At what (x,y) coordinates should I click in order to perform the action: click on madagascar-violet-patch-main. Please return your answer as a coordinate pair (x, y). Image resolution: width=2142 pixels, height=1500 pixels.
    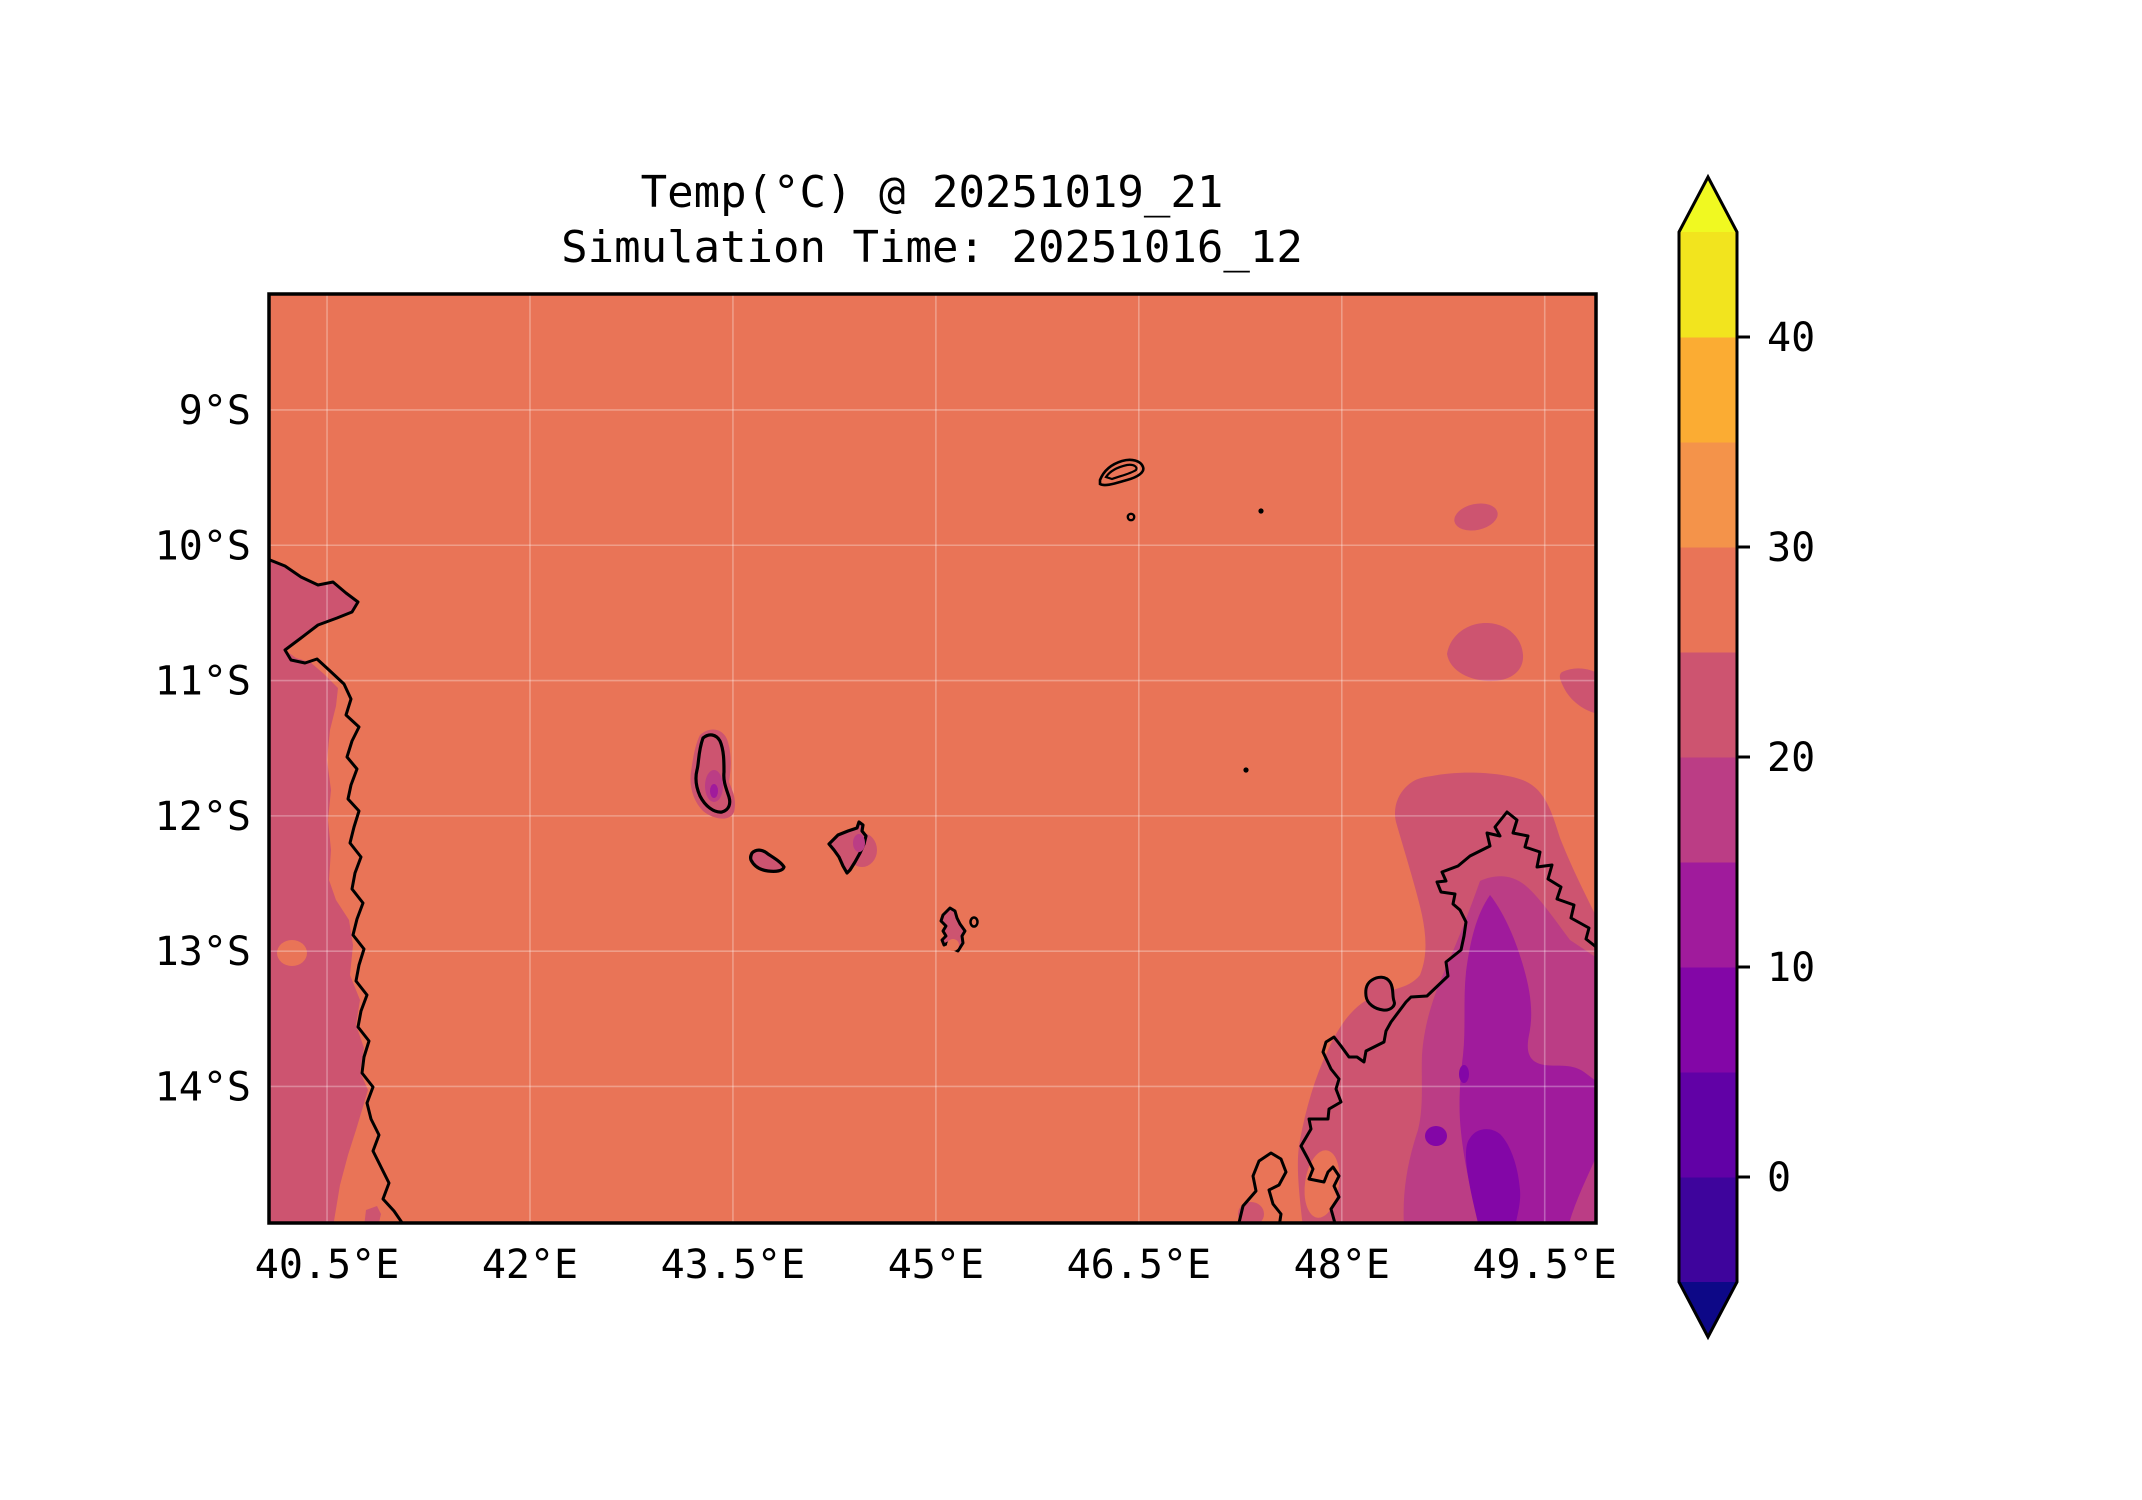
    Looking at the image, I should click on (1493, 1176).